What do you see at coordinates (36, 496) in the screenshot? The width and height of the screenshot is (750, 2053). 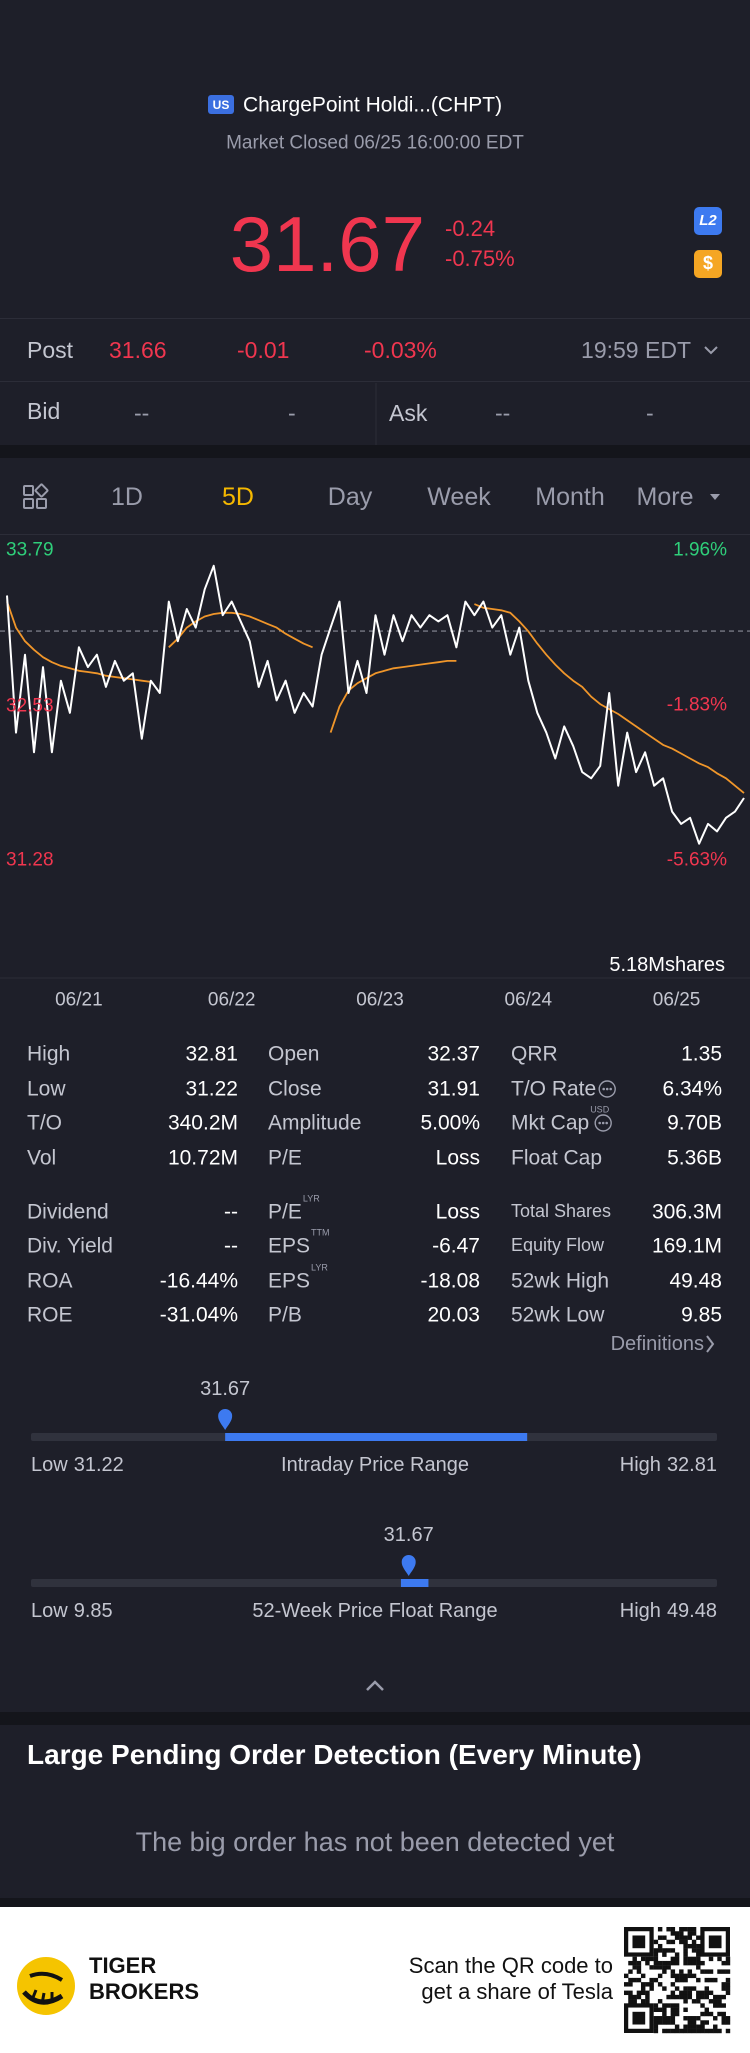 I see `layout-icon` at bounding box center [36, 496].